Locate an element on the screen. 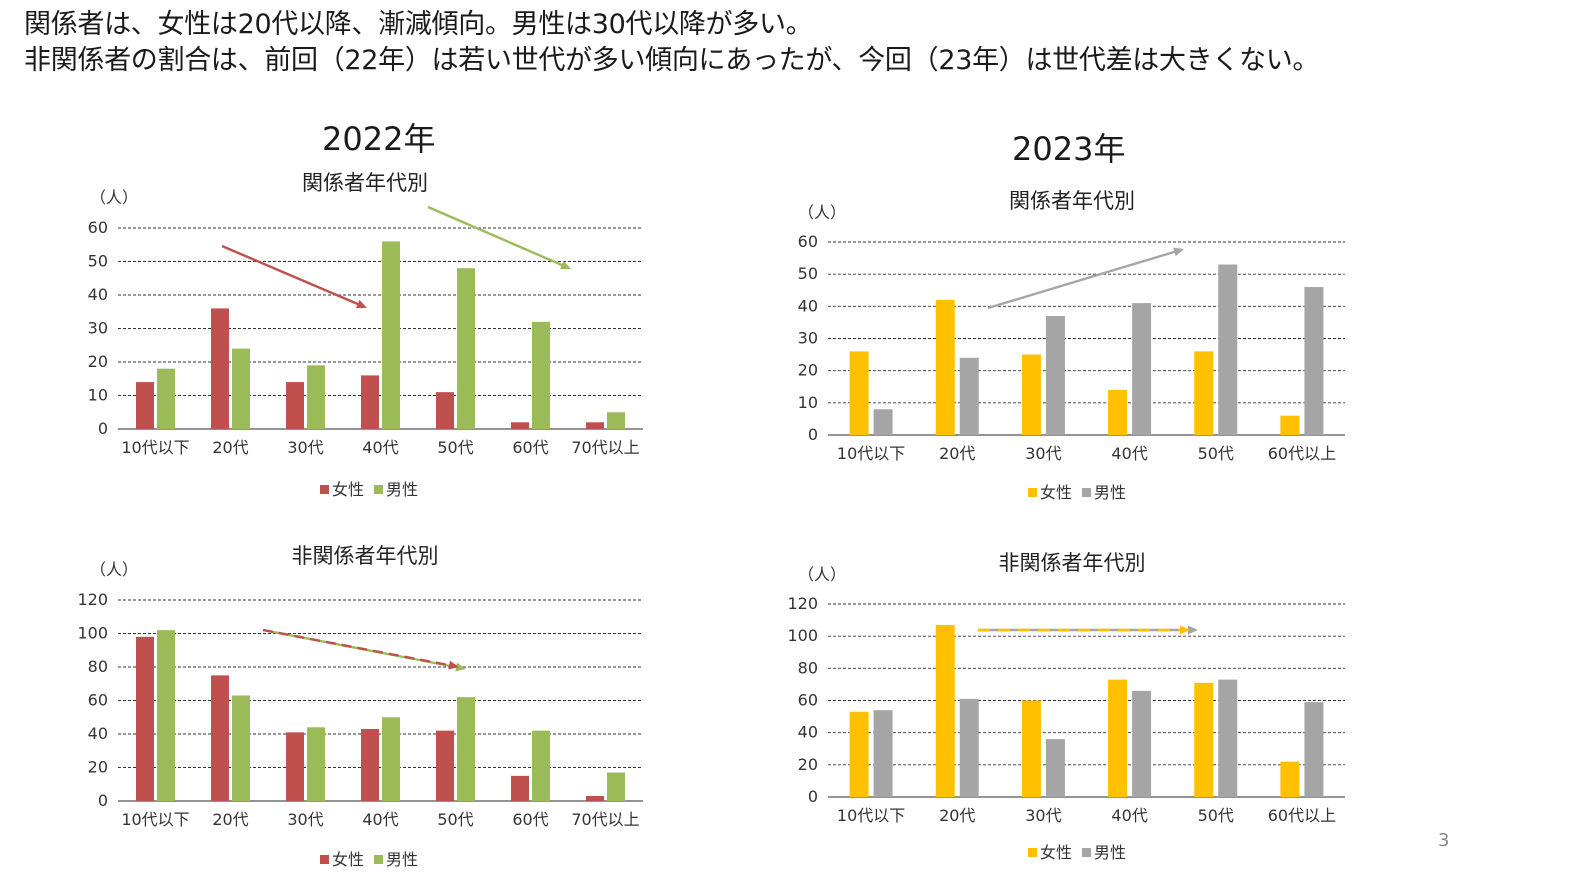  legend-label: 男性 is located at coordinates (402, 859).